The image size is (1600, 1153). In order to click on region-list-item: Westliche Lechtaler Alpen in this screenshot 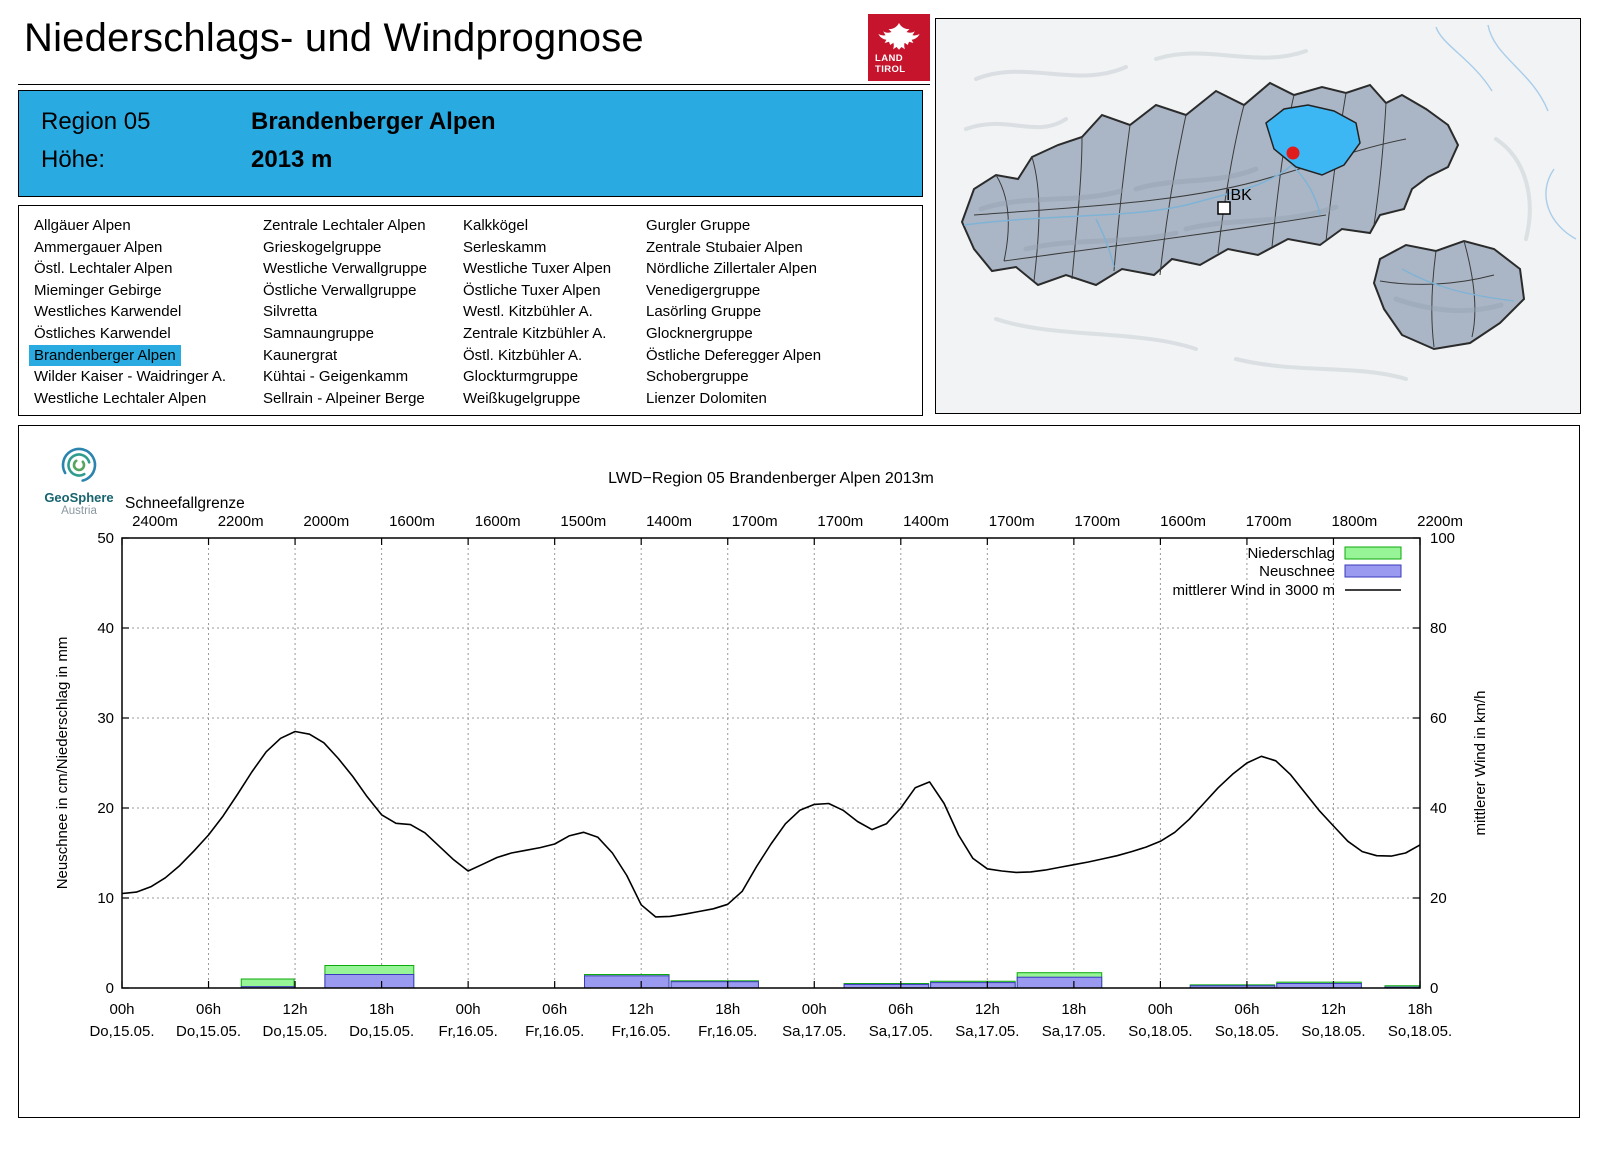, I will do `click(120, 398)`.